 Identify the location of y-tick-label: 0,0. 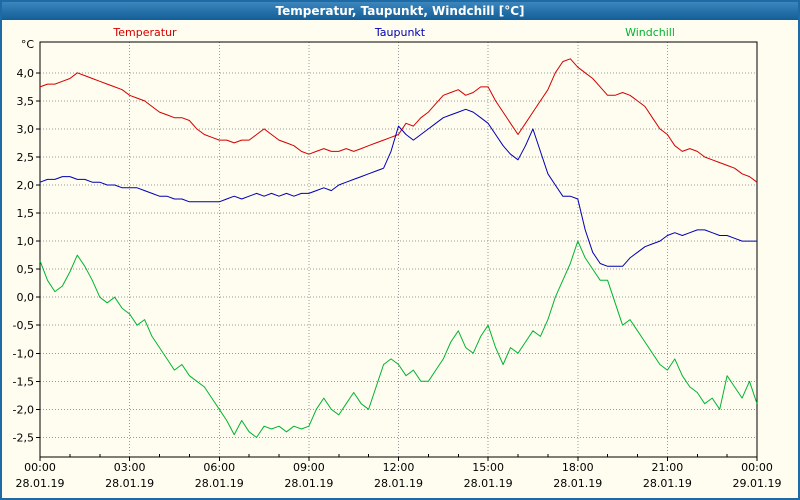
(26, 297).